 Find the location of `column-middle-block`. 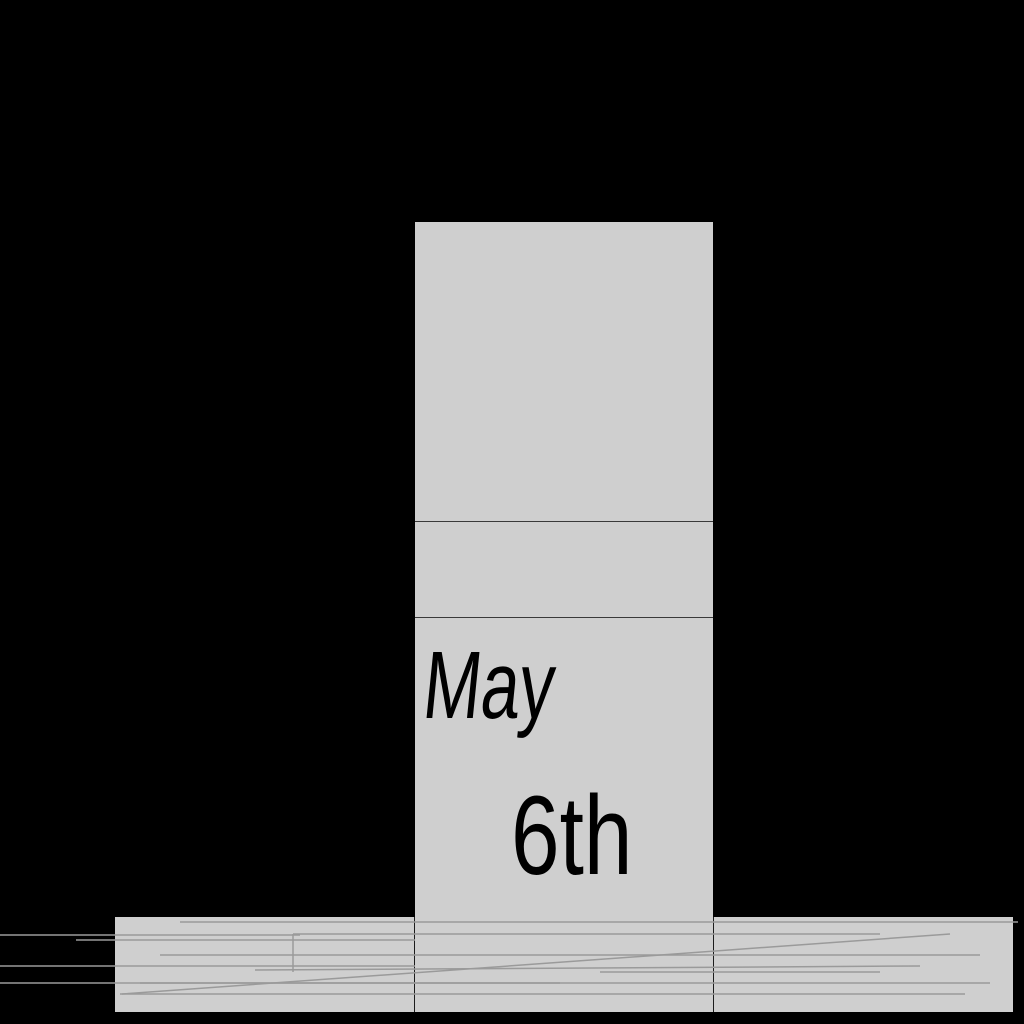

column-middle-block is located at coordinates (564, 569).